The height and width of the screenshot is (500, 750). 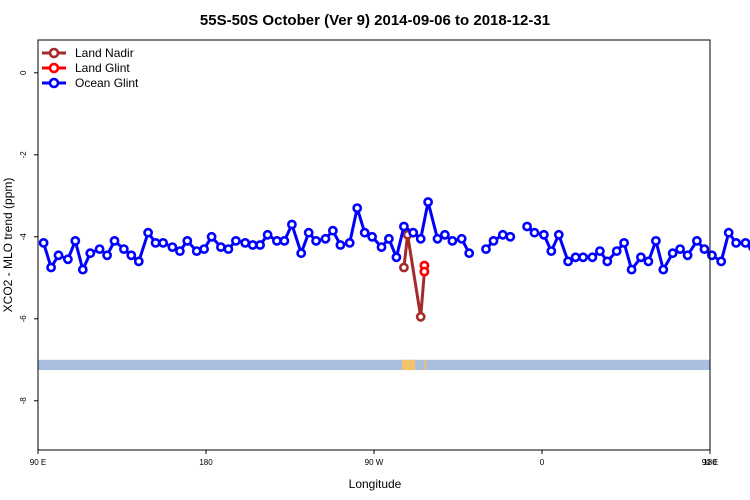 What do you see at coordinates (23, 155) in the screenshot?
I see `y-tick-label: -2` at bounding box center [23, 155].